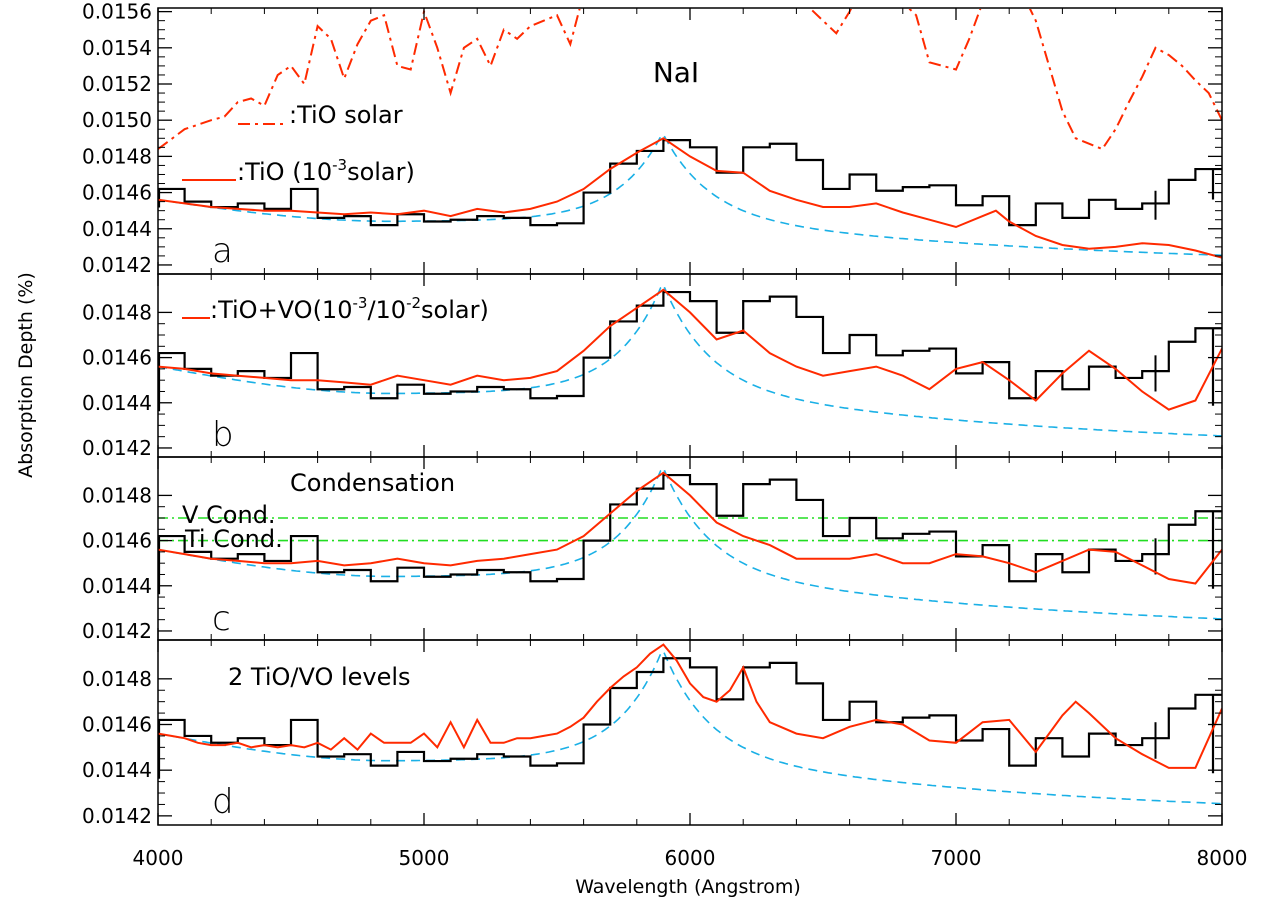 Image resolution: width=1261 pixels, height=908 pixels. Describe the element at coordinates (326, 171) in the screenshot. I see `legend-label-tio: :TiO (10-3solar)` at that location.